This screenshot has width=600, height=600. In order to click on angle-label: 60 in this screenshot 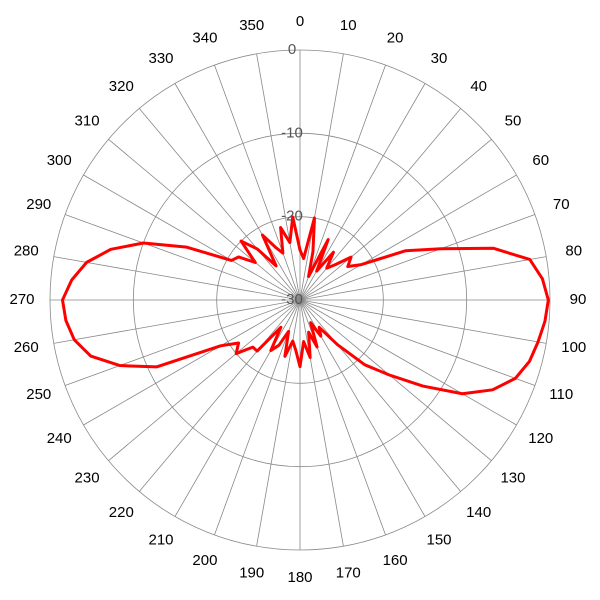, I will do `click(540, 160)`.